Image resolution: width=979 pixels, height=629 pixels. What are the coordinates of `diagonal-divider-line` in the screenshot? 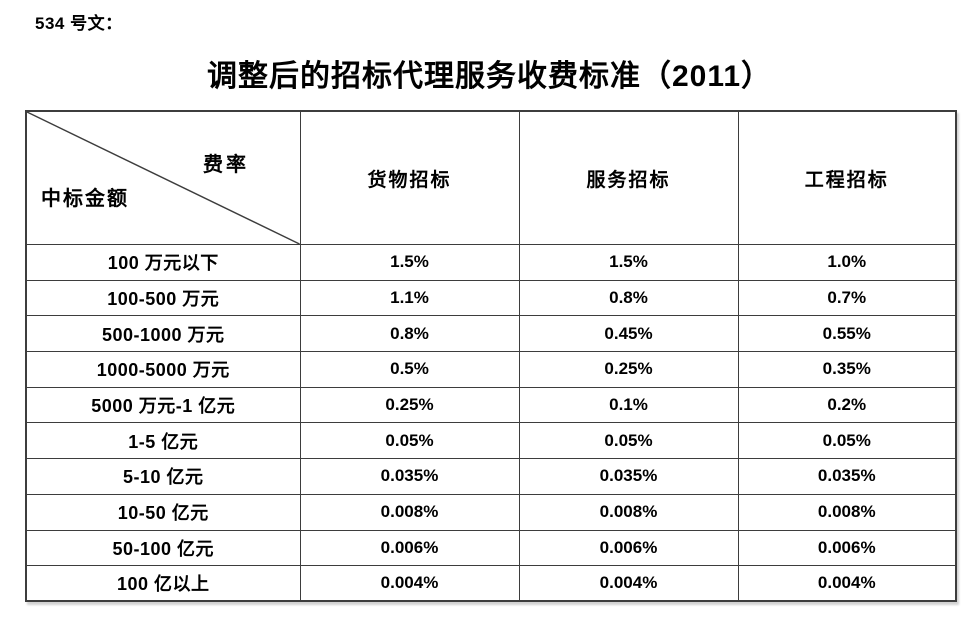 It's located at (163, 178).